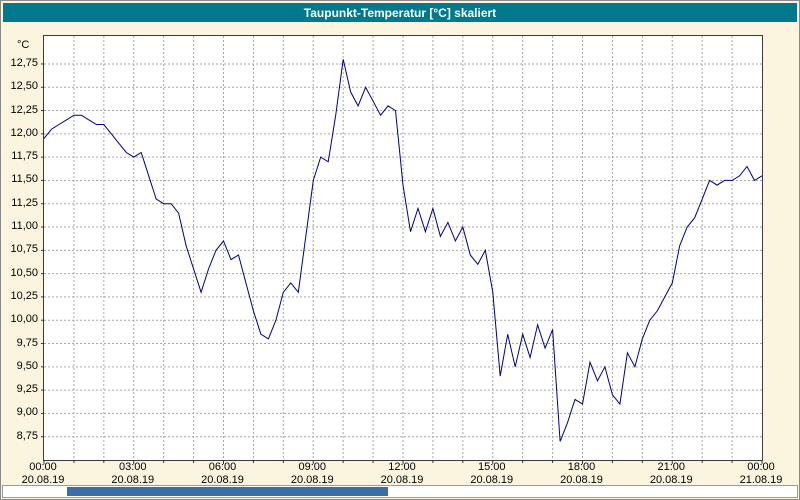 This screenshot has width=800, height=500. I want to click on y-tick-label: 9,50, so click(27, 365).